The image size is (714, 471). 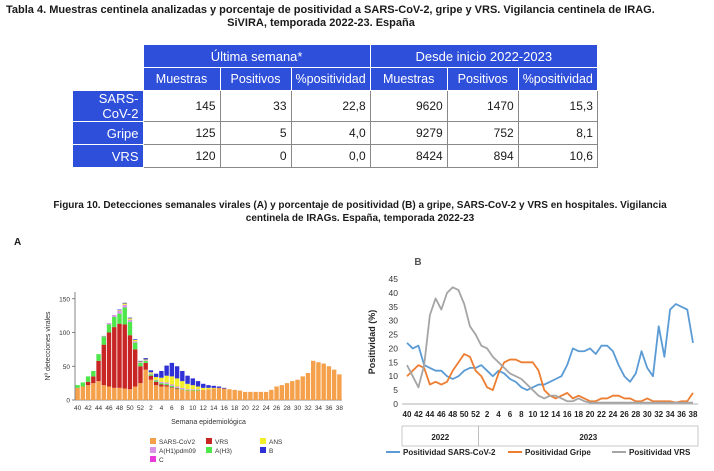 I want to click on chart-b-y-tick-label: 15, so click(x=394, y=362).